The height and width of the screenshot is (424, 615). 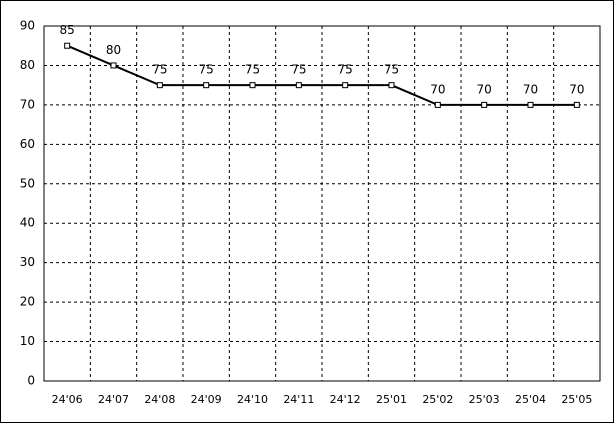 What do you see at coordinates (27, 26) in the screenshot?
I see `y-tick-label: 90` at bounding box center [27, 26].